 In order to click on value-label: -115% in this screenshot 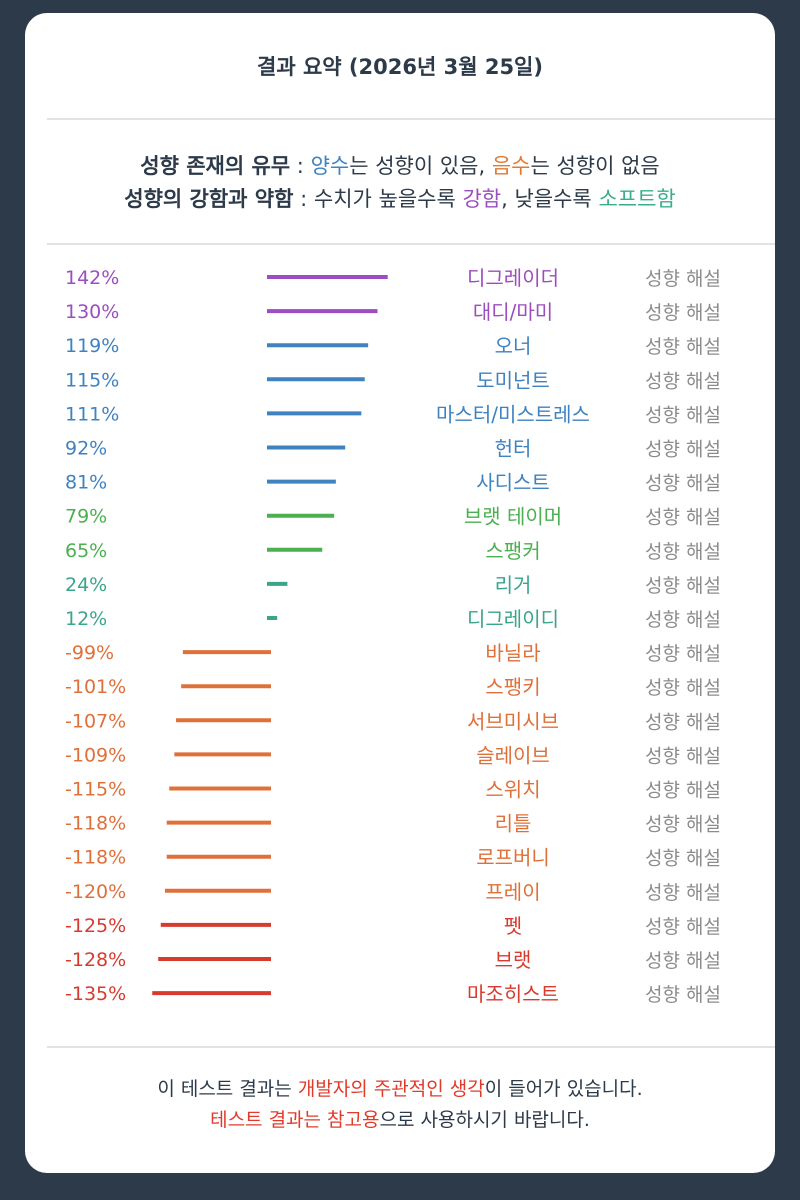, I will do `click(95, 790)`.